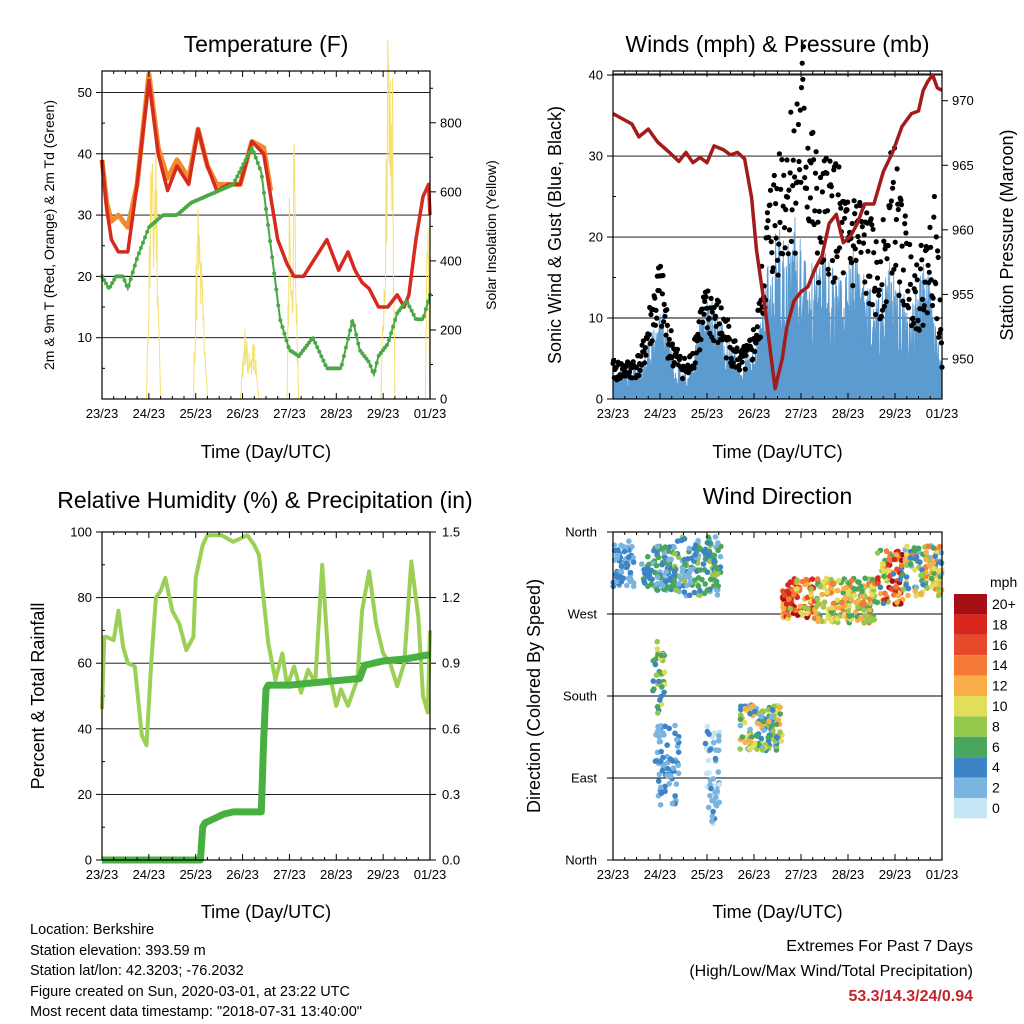 The width and height of the screenshot is (1024, 1024). Describe the element at coordinates (996, 726) in the screenshot. I see `colorbar-label: 8` at that location.